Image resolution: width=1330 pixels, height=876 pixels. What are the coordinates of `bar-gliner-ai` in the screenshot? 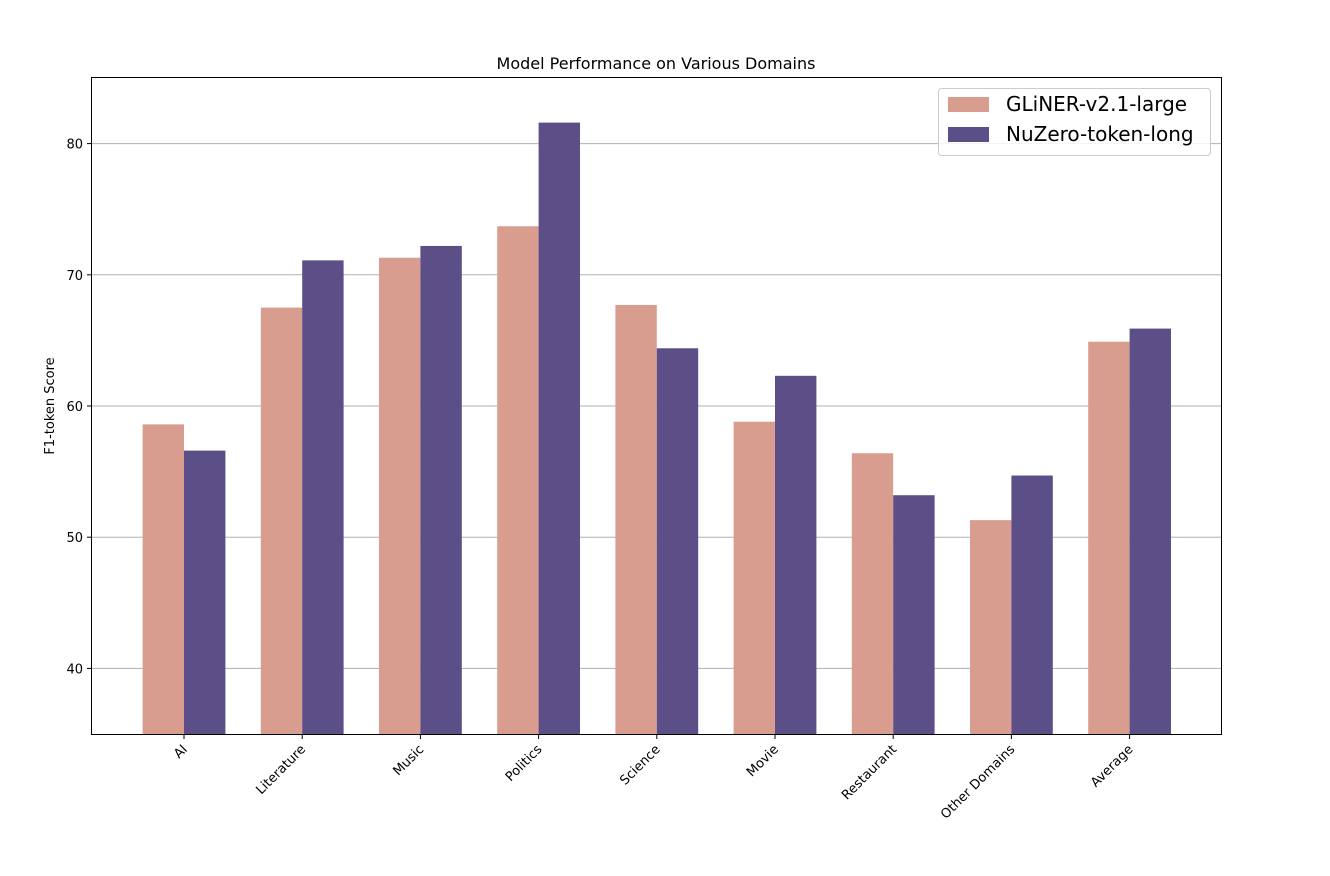 It's located at (163, 579).